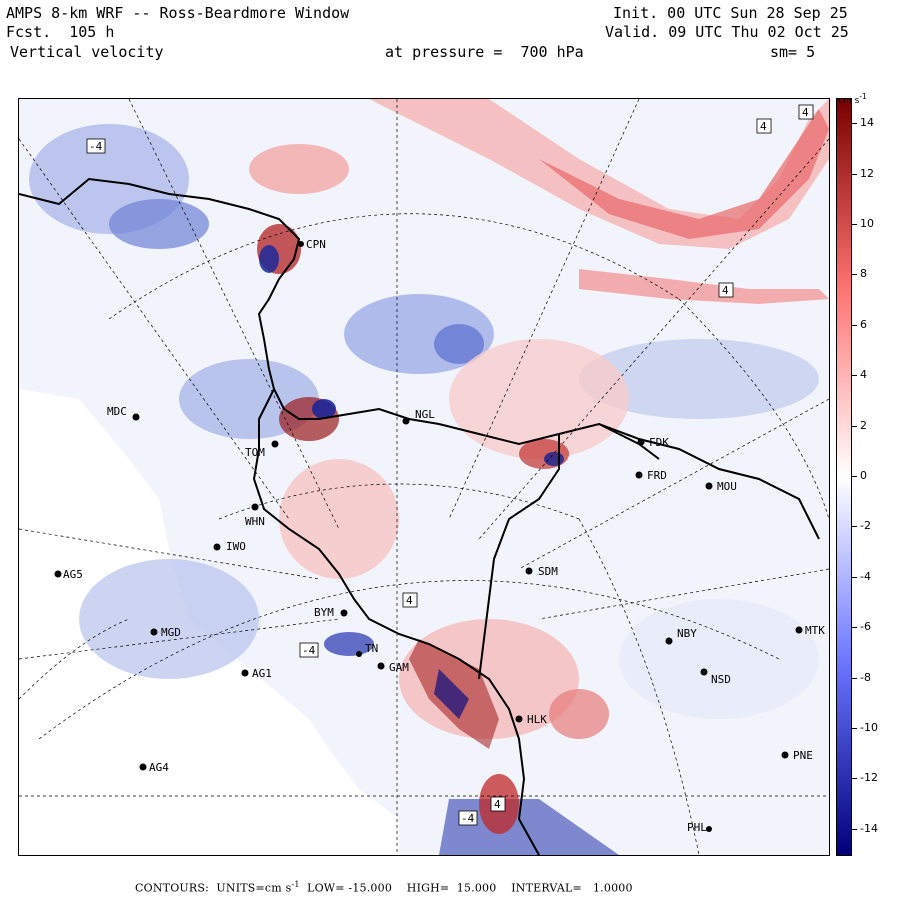  Describe the element at coordinates (339, 519) in the screenshot. I see `positive-patch-middle` at that location.